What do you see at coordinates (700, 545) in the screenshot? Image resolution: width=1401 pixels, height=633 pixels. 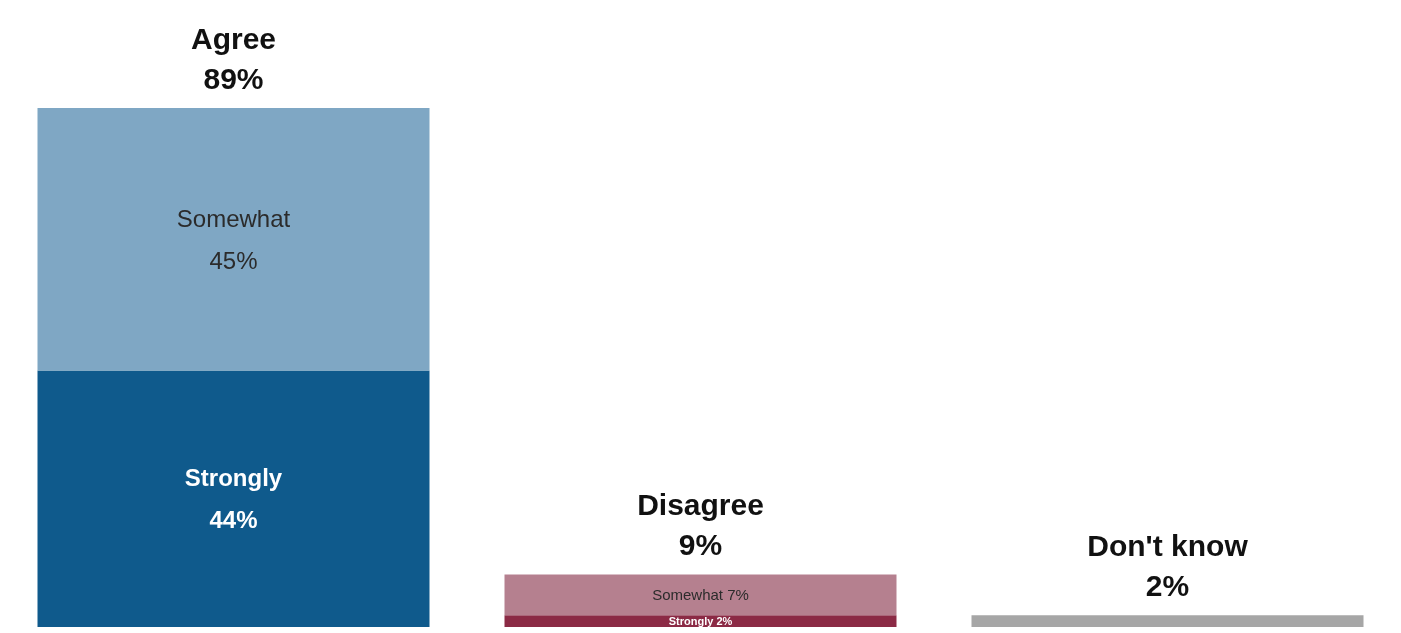 I see `total-label: 9%` at bounding box center [700, 545].